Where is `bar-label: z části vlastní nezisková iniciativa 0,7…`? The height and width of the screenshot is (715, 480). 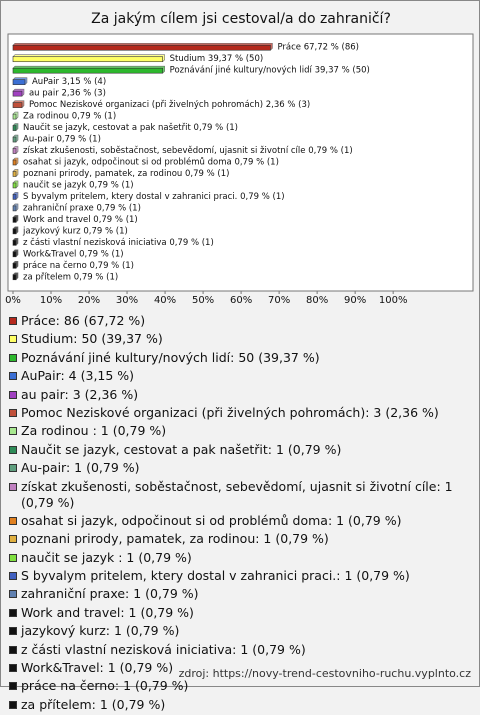 bar-label: z části vlastní nezisková iniciativa 0,7… is located at coordinates (118, 241).